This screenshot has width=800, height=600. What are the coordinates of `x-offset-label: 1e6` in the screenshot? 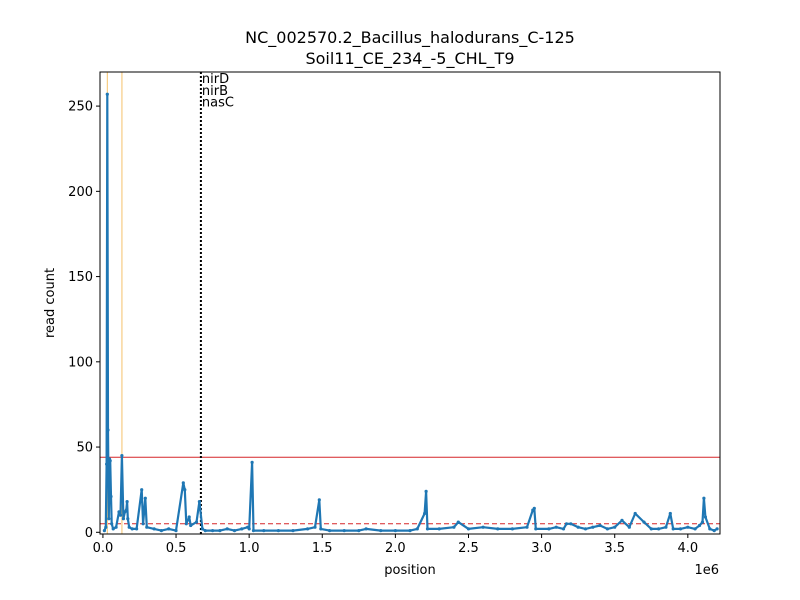 It's located at (706, 570).